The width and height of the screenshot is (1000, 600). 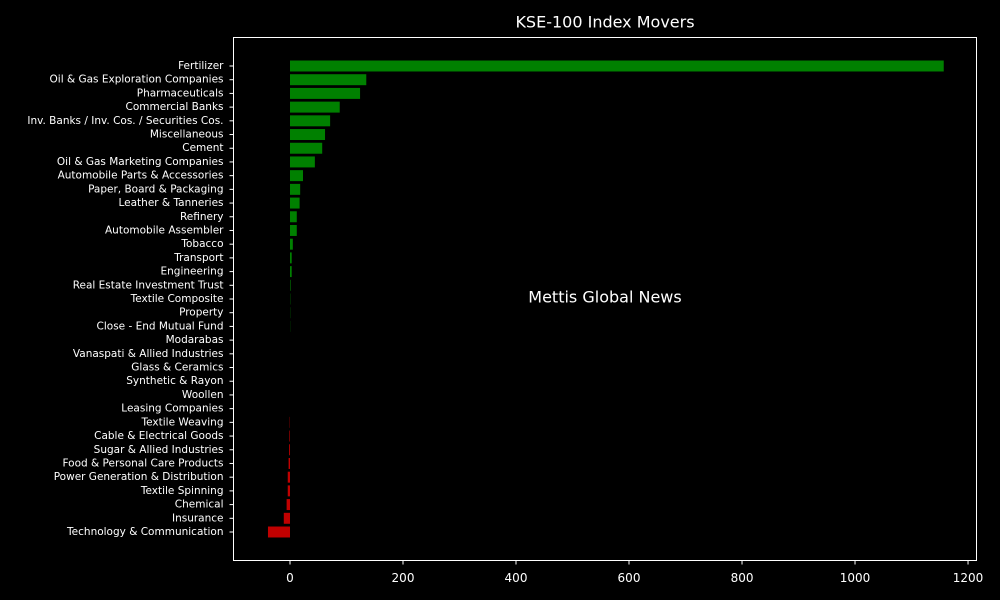 I want to click on y-tick-label: Textile Weaving, so click(x=182, y=422).